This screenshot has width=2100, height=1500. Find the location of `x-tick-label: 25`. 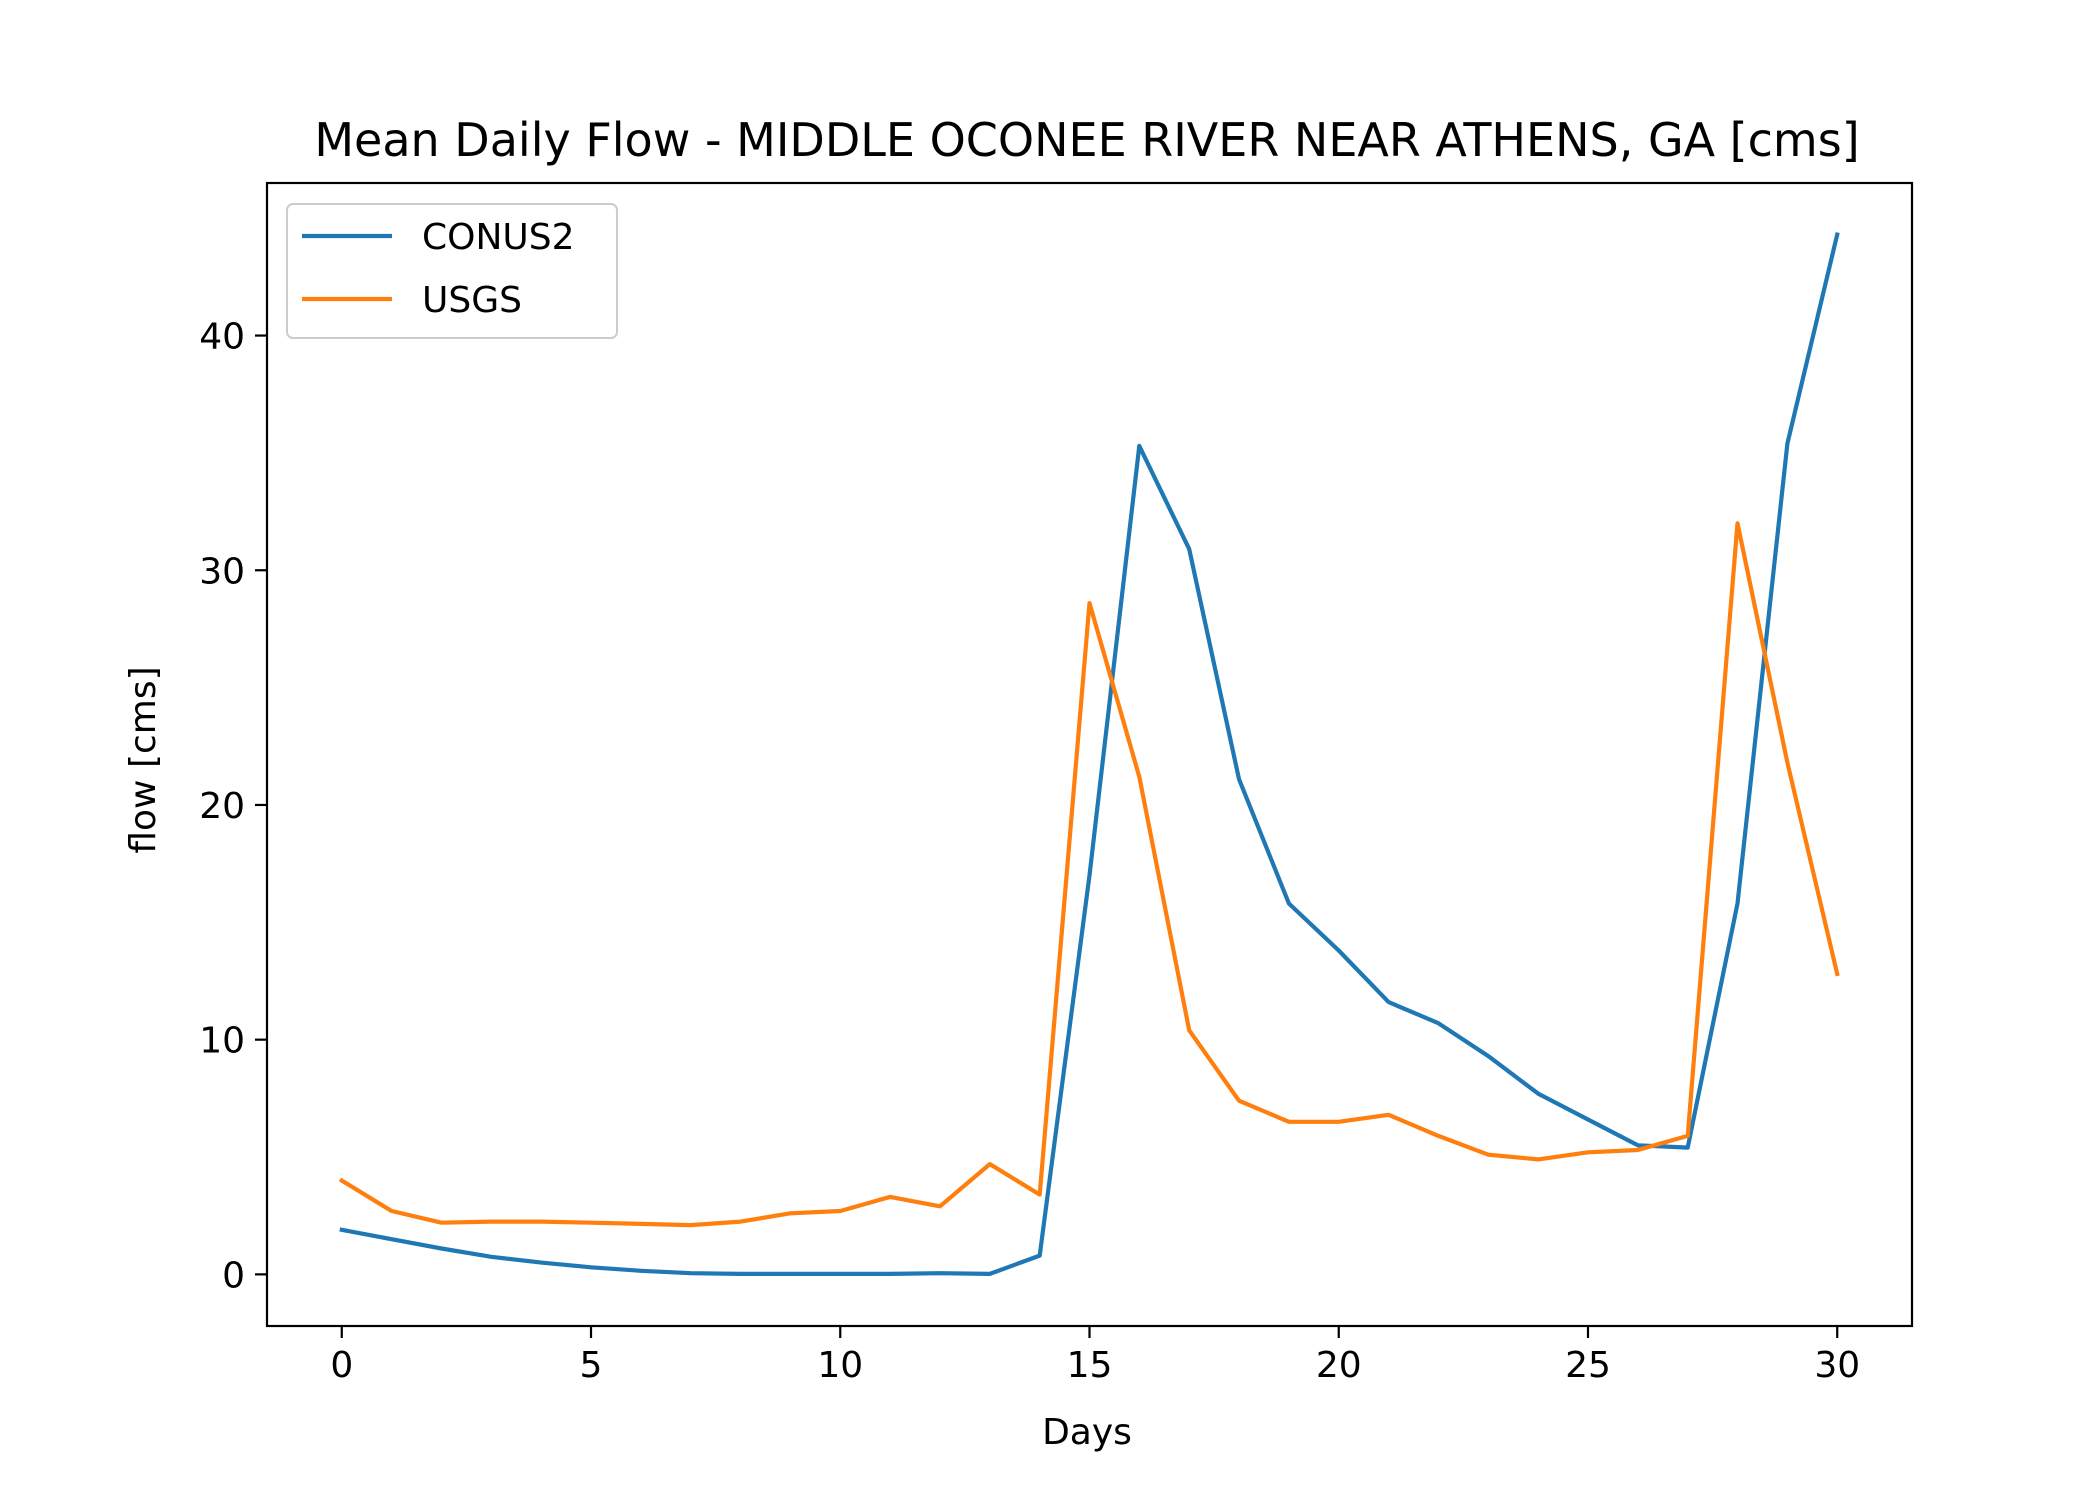

x-tick-label: 25 is located at coordinates (1588, 1365).